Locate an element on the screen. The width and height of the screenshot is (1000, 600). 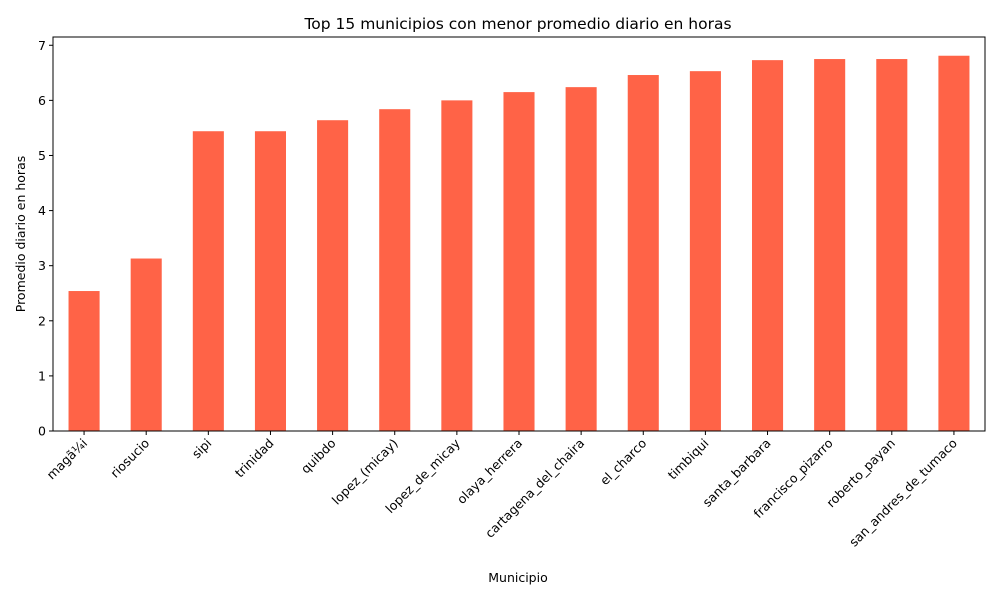
y-tick-label: 6 is located at coordinates (42, 100).